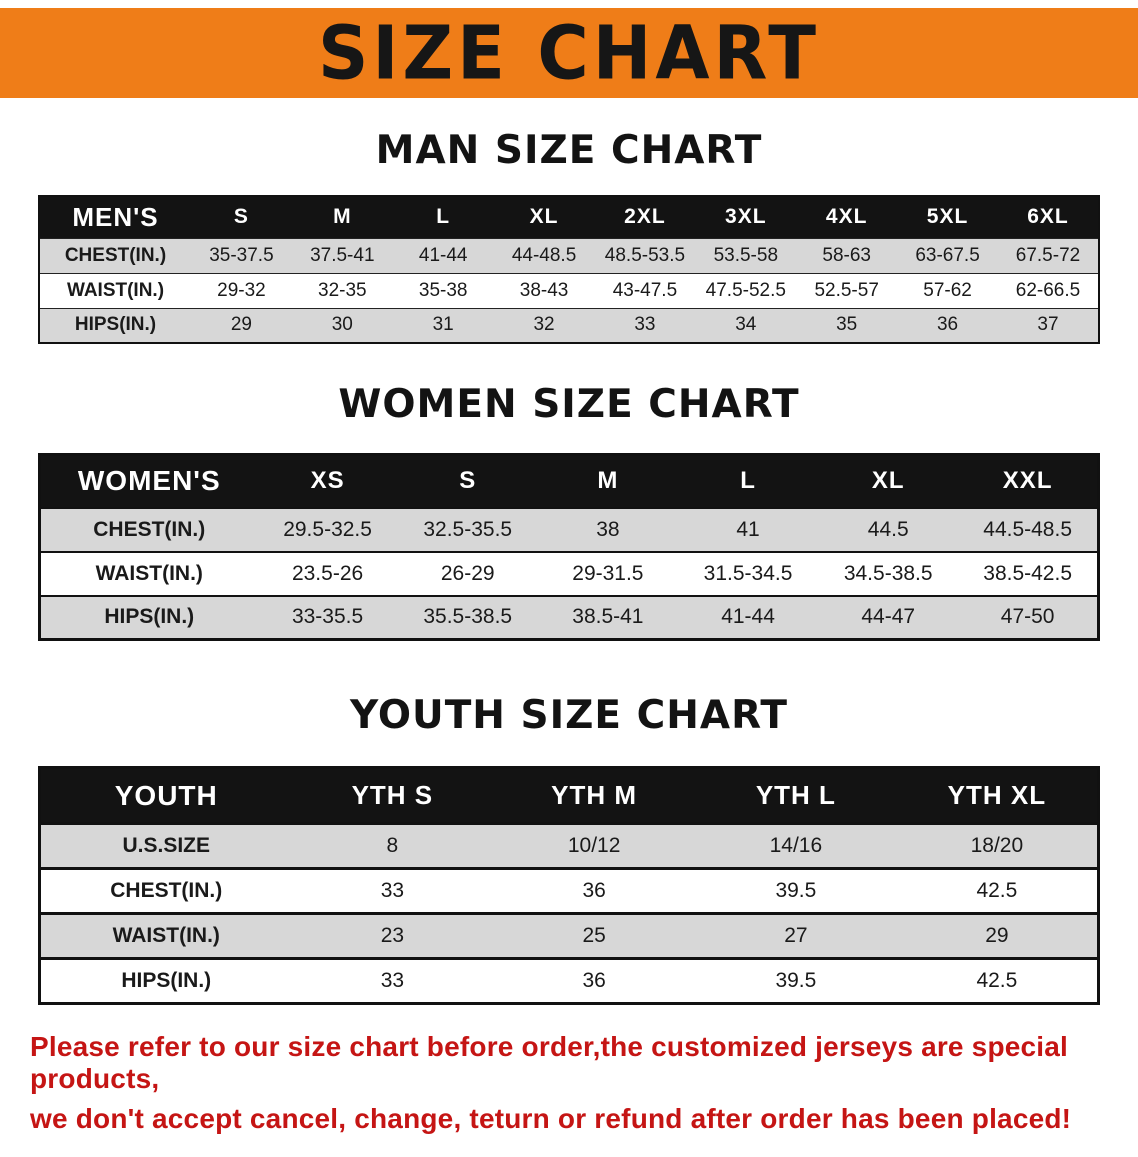 The height and width of the screenshot is (1157, 1138). Describe the element at coordinates (569, 715) in the screenshot. I see `youth-section-title: YOUTH SIZE CHART` at that location.